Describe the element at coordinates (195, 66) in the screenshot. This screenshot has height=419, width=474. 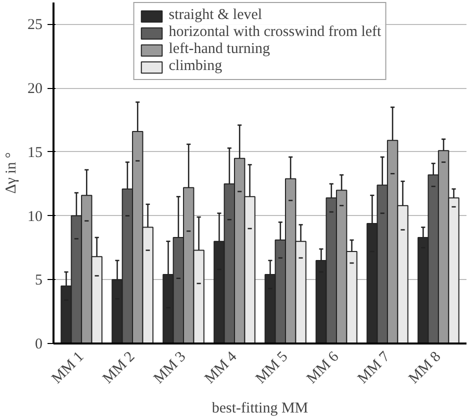
I see `legend-label: climbing` at that location.